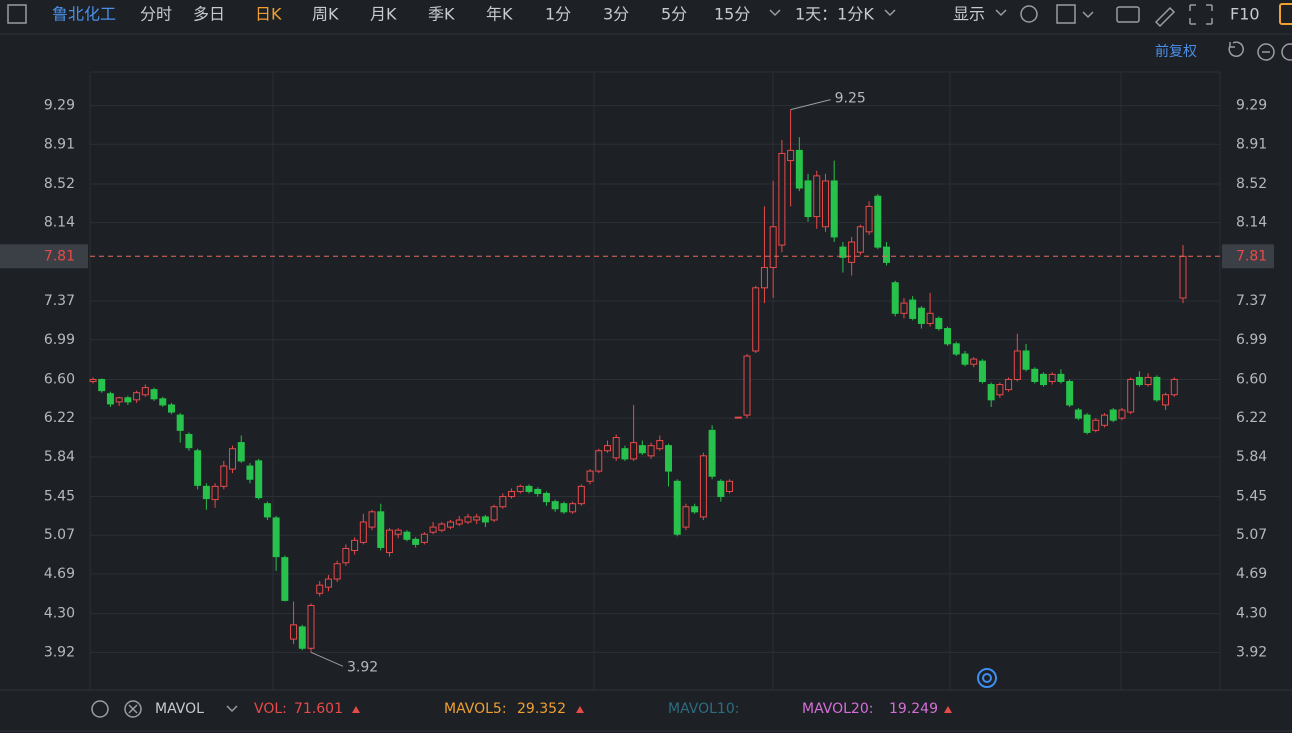 The width and height of the screenshot is (1292, 733). What do you see at coordinates (703, 709) in the screenshot?
I see `ma10-label: MAVOL10:` at bounding box center [703, 709].